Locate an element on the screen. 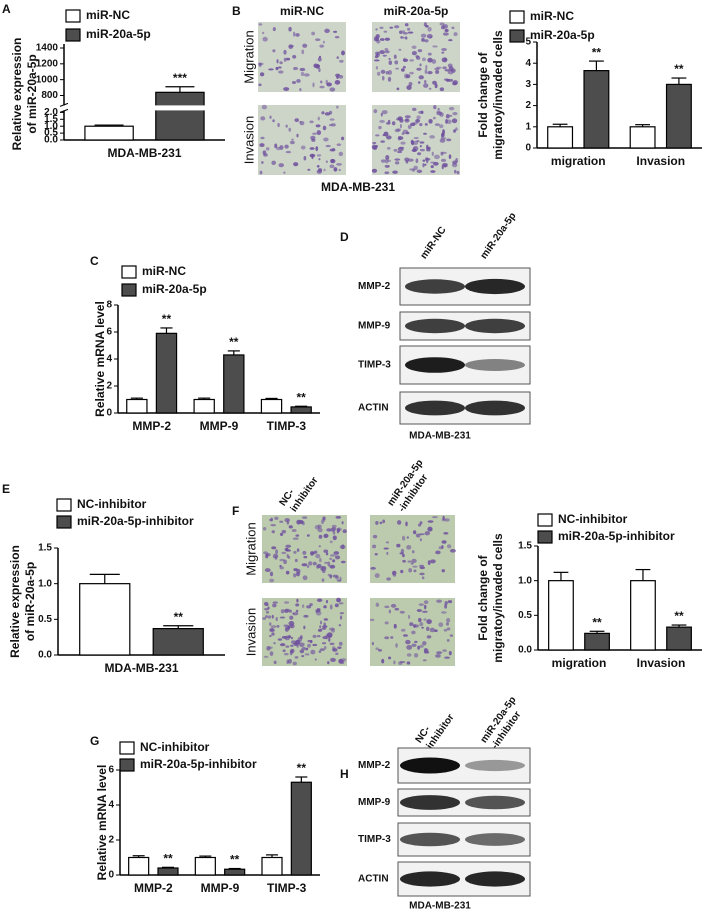 The height and width of the screenshot is (911, 709). y-tick-label: 0.0 is located at coordinates (525, 650).